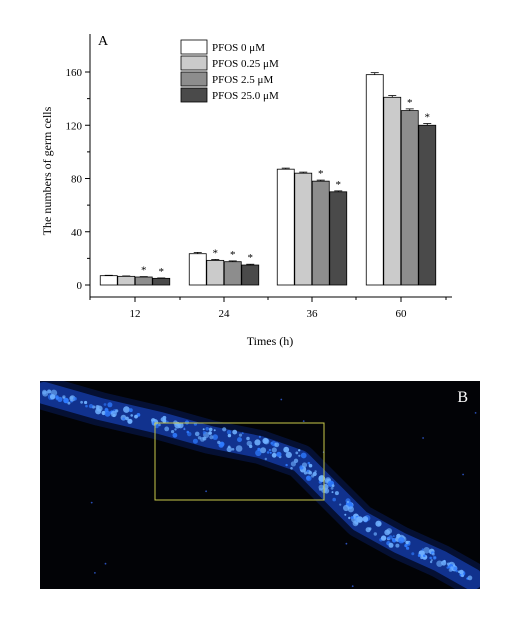  Describe the element at coordinates (78, 179) in the screenshot. I see `y-ticks: 0 40 80 120 160` at that location.